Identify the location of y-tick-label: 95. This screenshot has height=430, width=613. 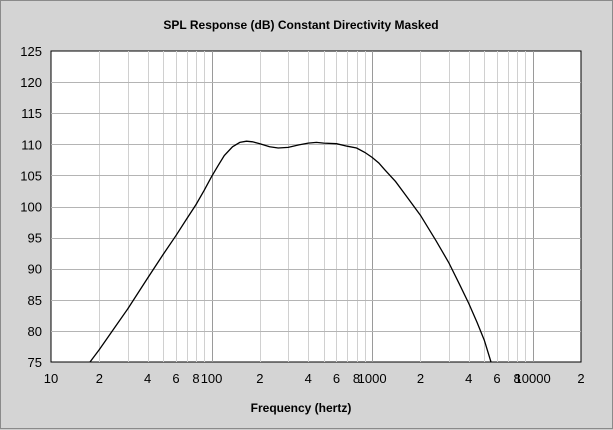
(35, 238).